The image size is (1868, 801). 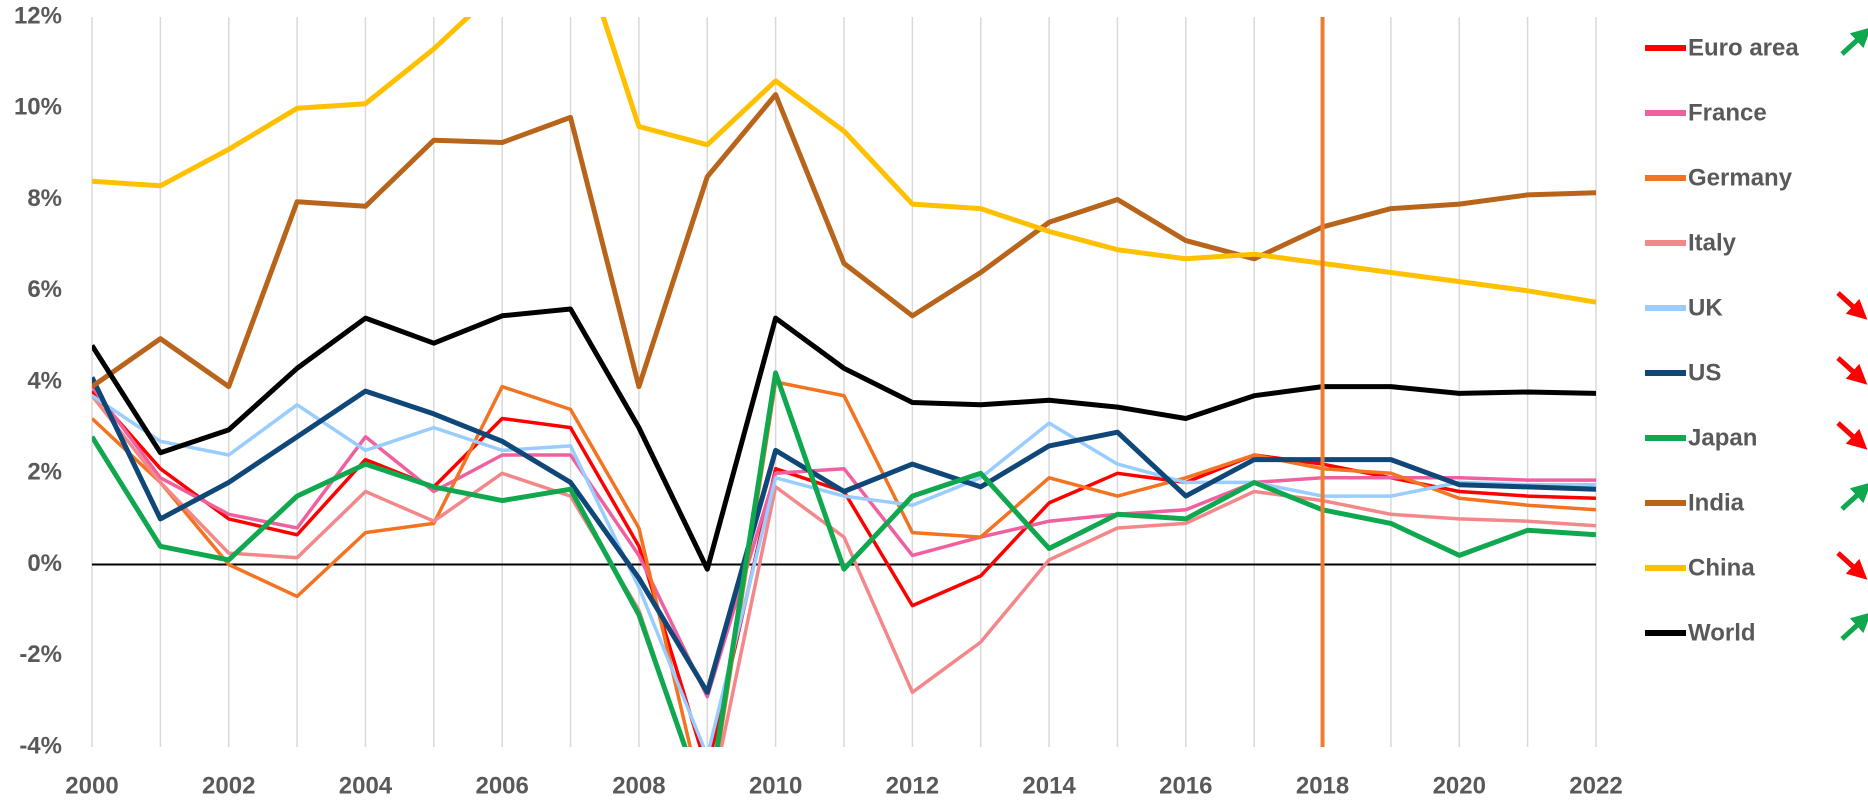 I want to click on legend-label: France, so click(x=1727, y=112).